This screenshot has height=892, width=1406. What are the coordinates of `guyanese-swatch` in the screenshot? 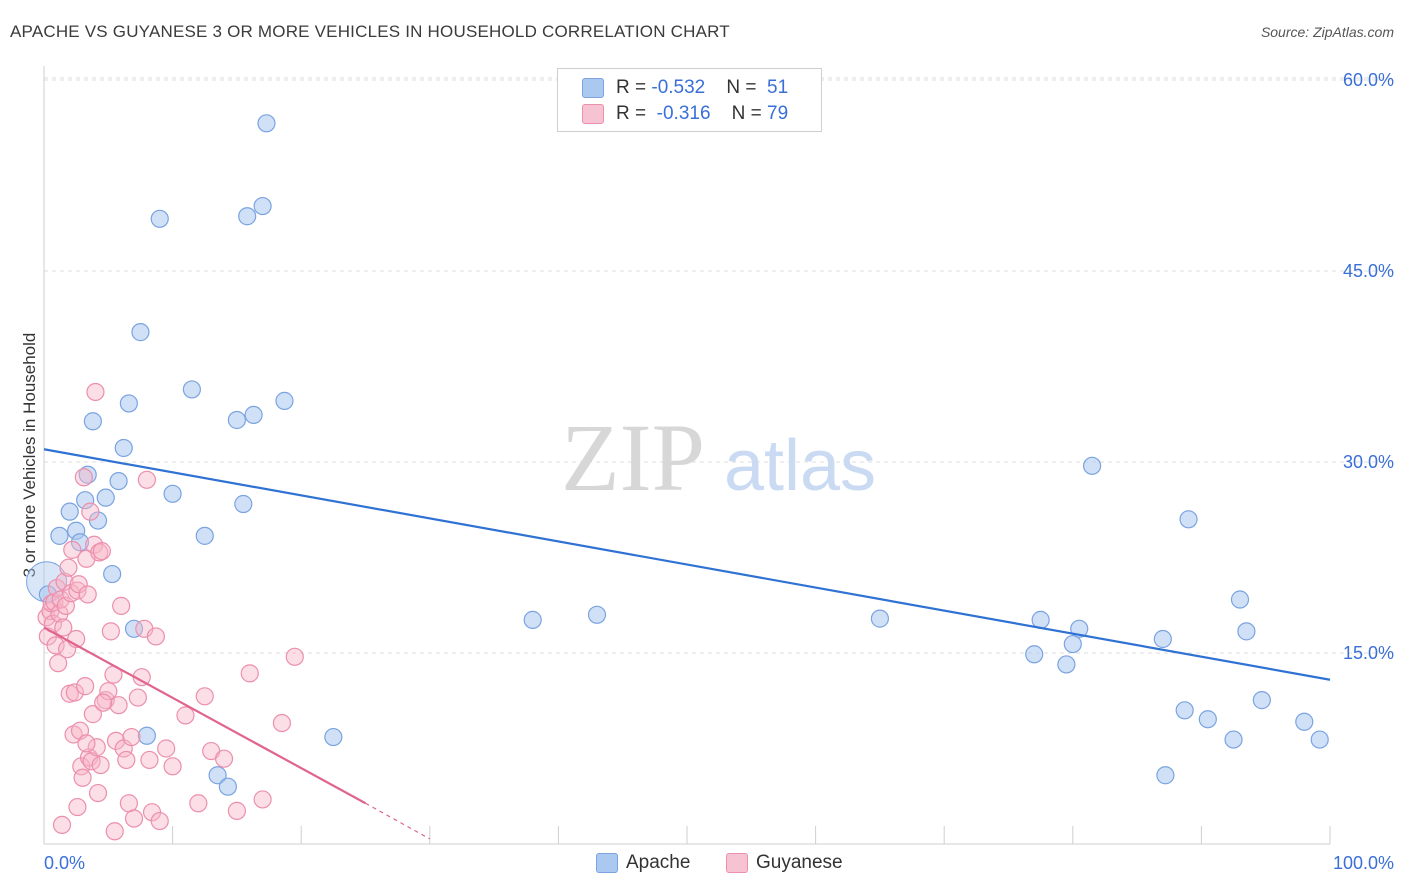 It's located at (593, 114).